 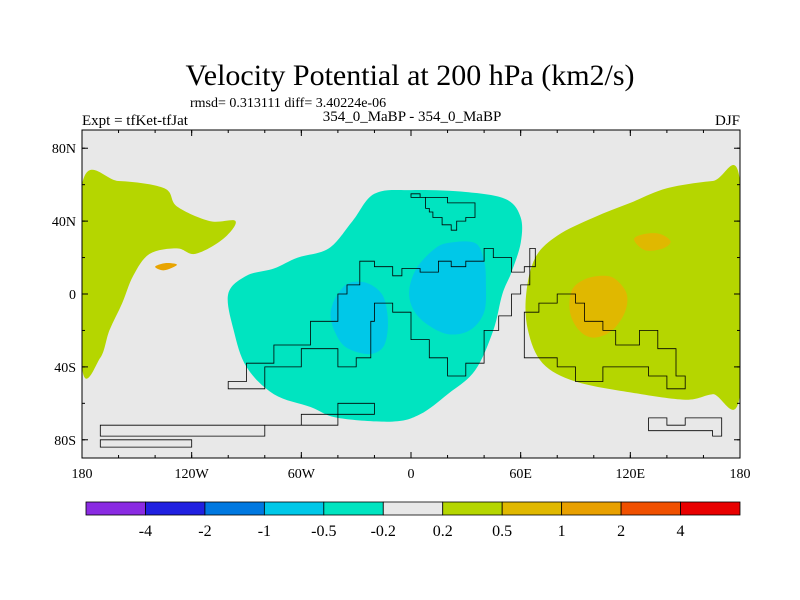 I want to click on contour-region-negative-atlantic-core, so click(x=359, y=318).